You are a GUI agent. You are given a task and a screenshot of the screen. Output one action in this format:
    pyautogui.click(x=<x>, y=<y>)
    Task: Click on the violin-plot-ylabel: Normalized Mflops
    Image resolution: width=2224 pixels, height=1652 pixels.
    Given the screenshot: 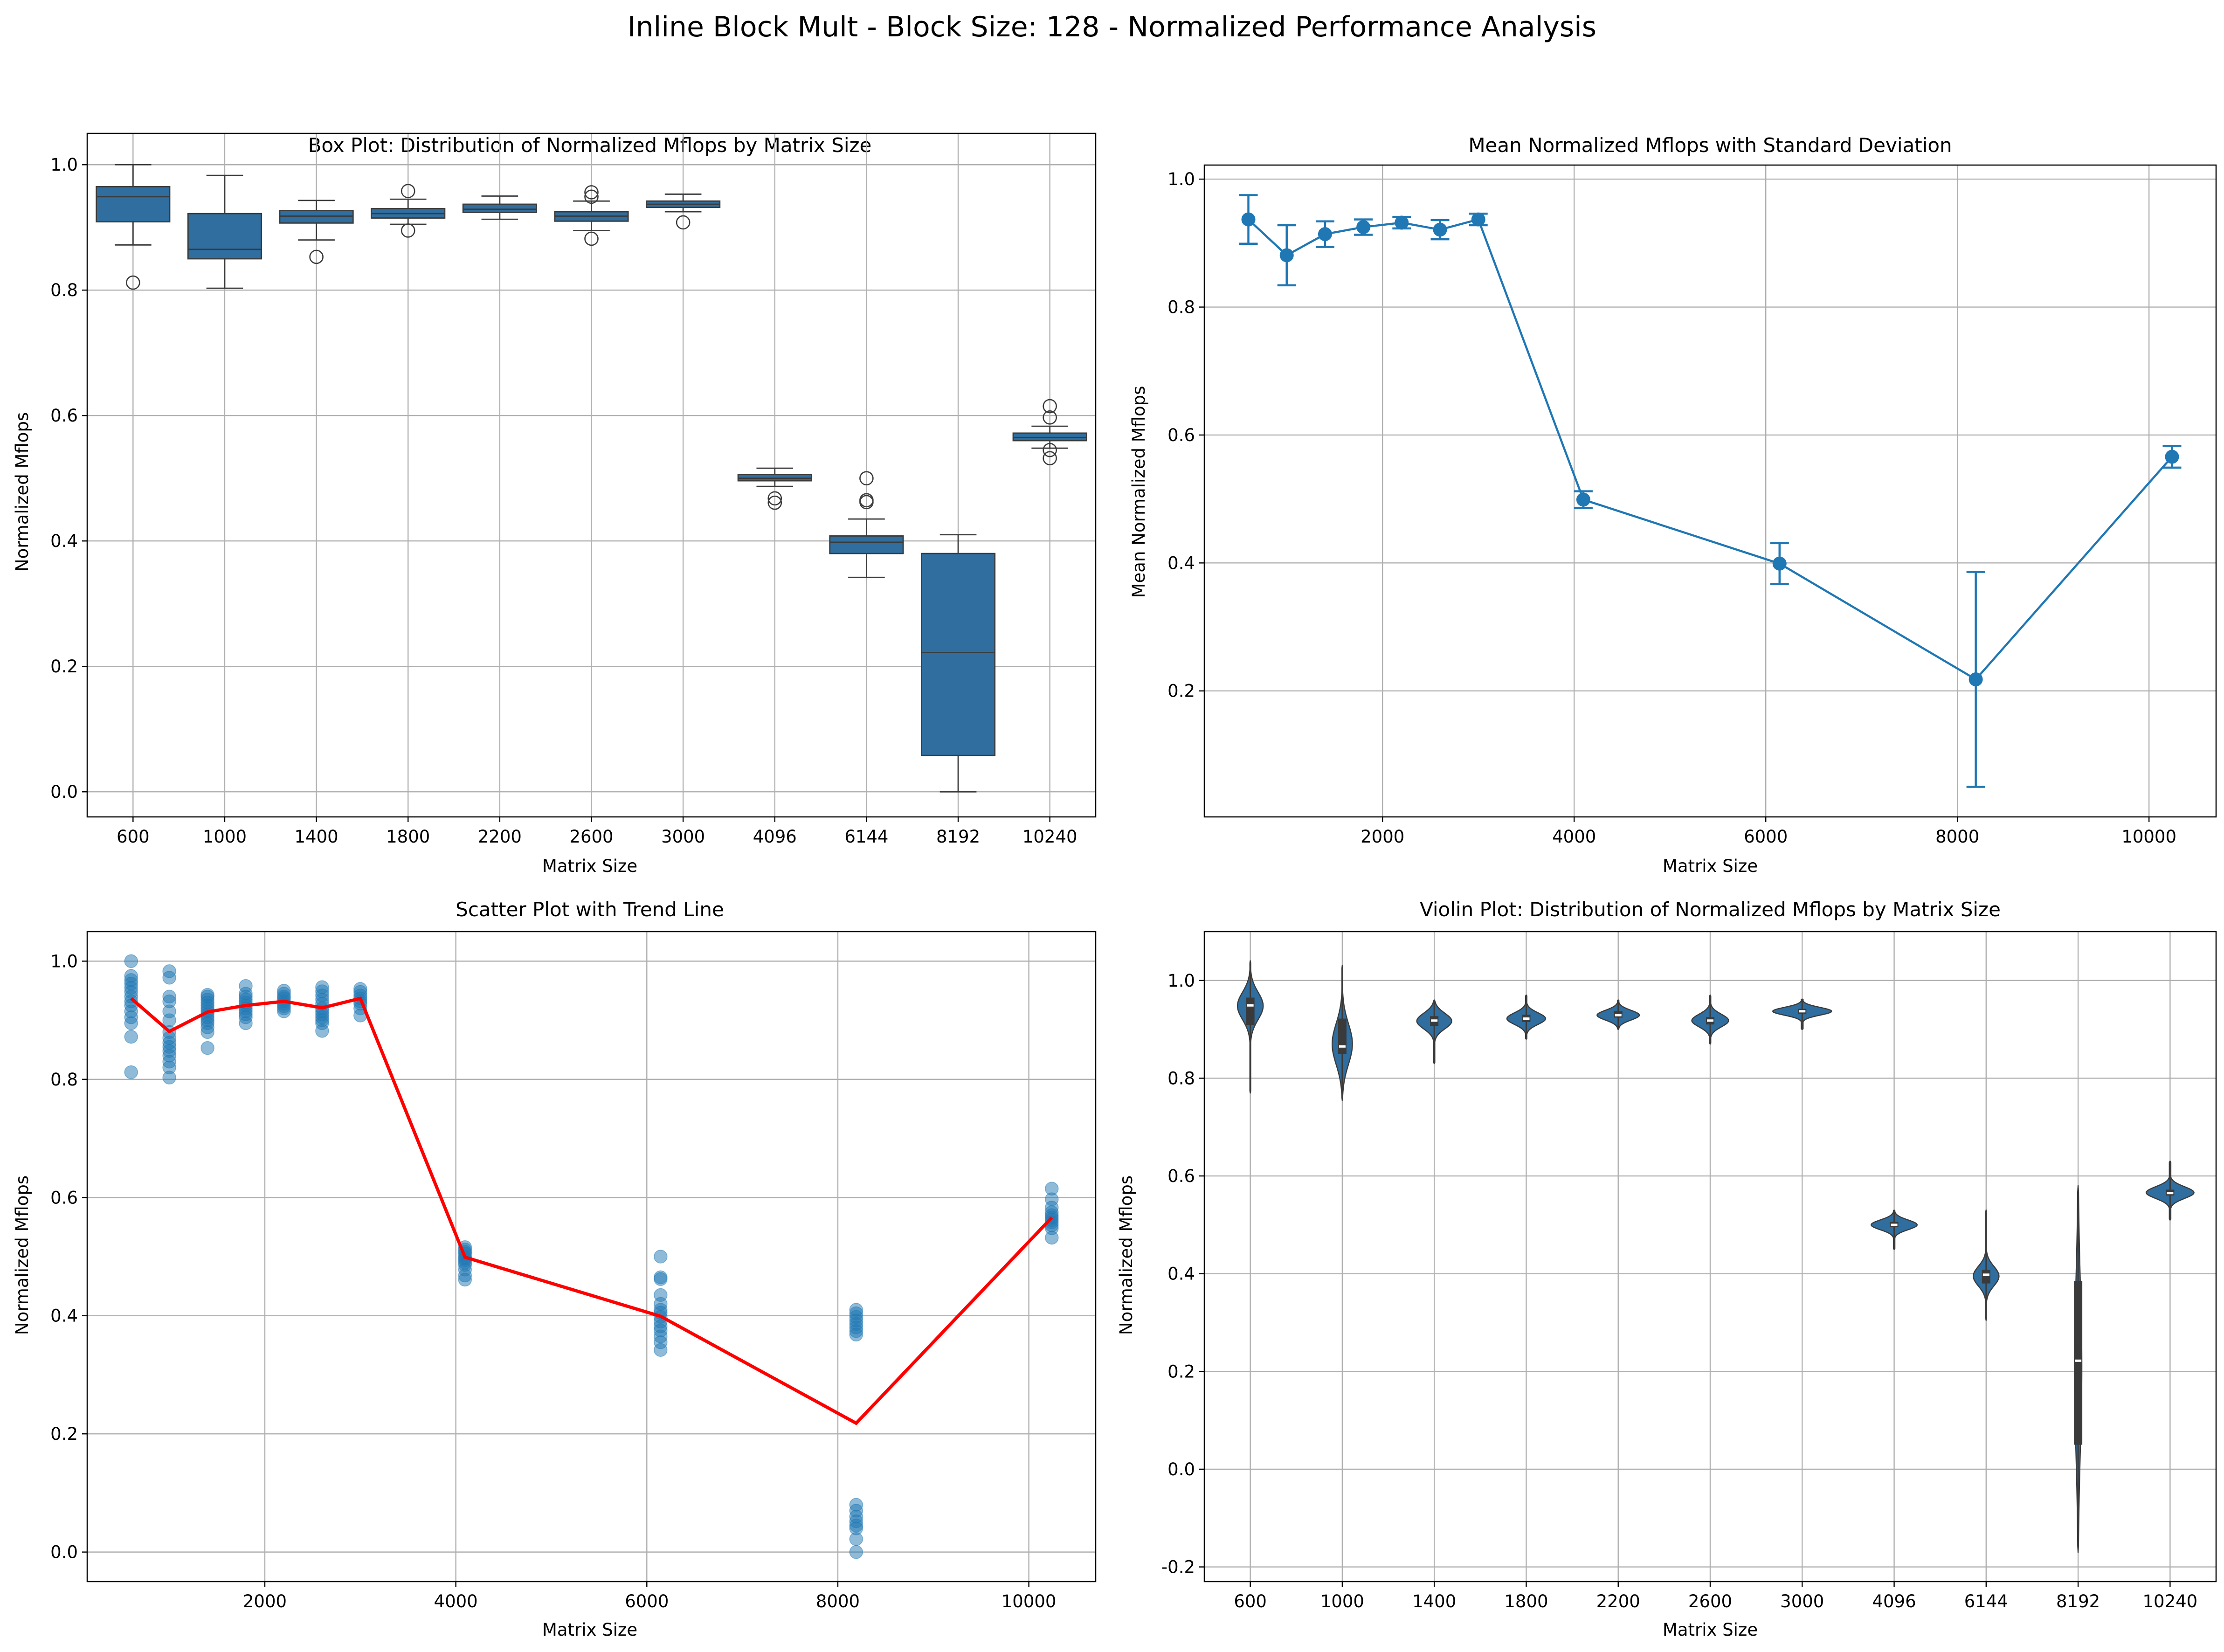 What is the action you would take?
    pyautogui.click(x=1126, y=1255)
    